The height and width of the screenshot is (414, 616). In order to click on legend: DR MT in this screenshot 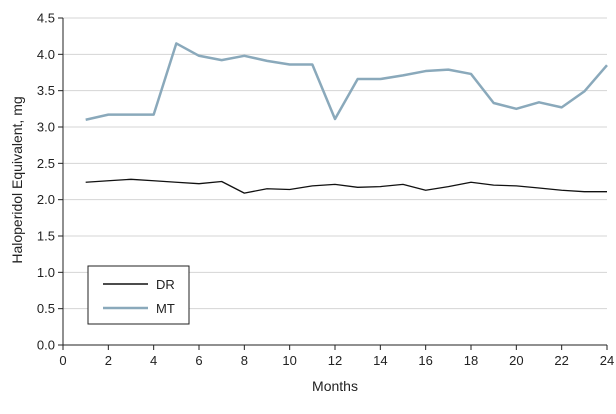, I will do `click(138, 295)`.